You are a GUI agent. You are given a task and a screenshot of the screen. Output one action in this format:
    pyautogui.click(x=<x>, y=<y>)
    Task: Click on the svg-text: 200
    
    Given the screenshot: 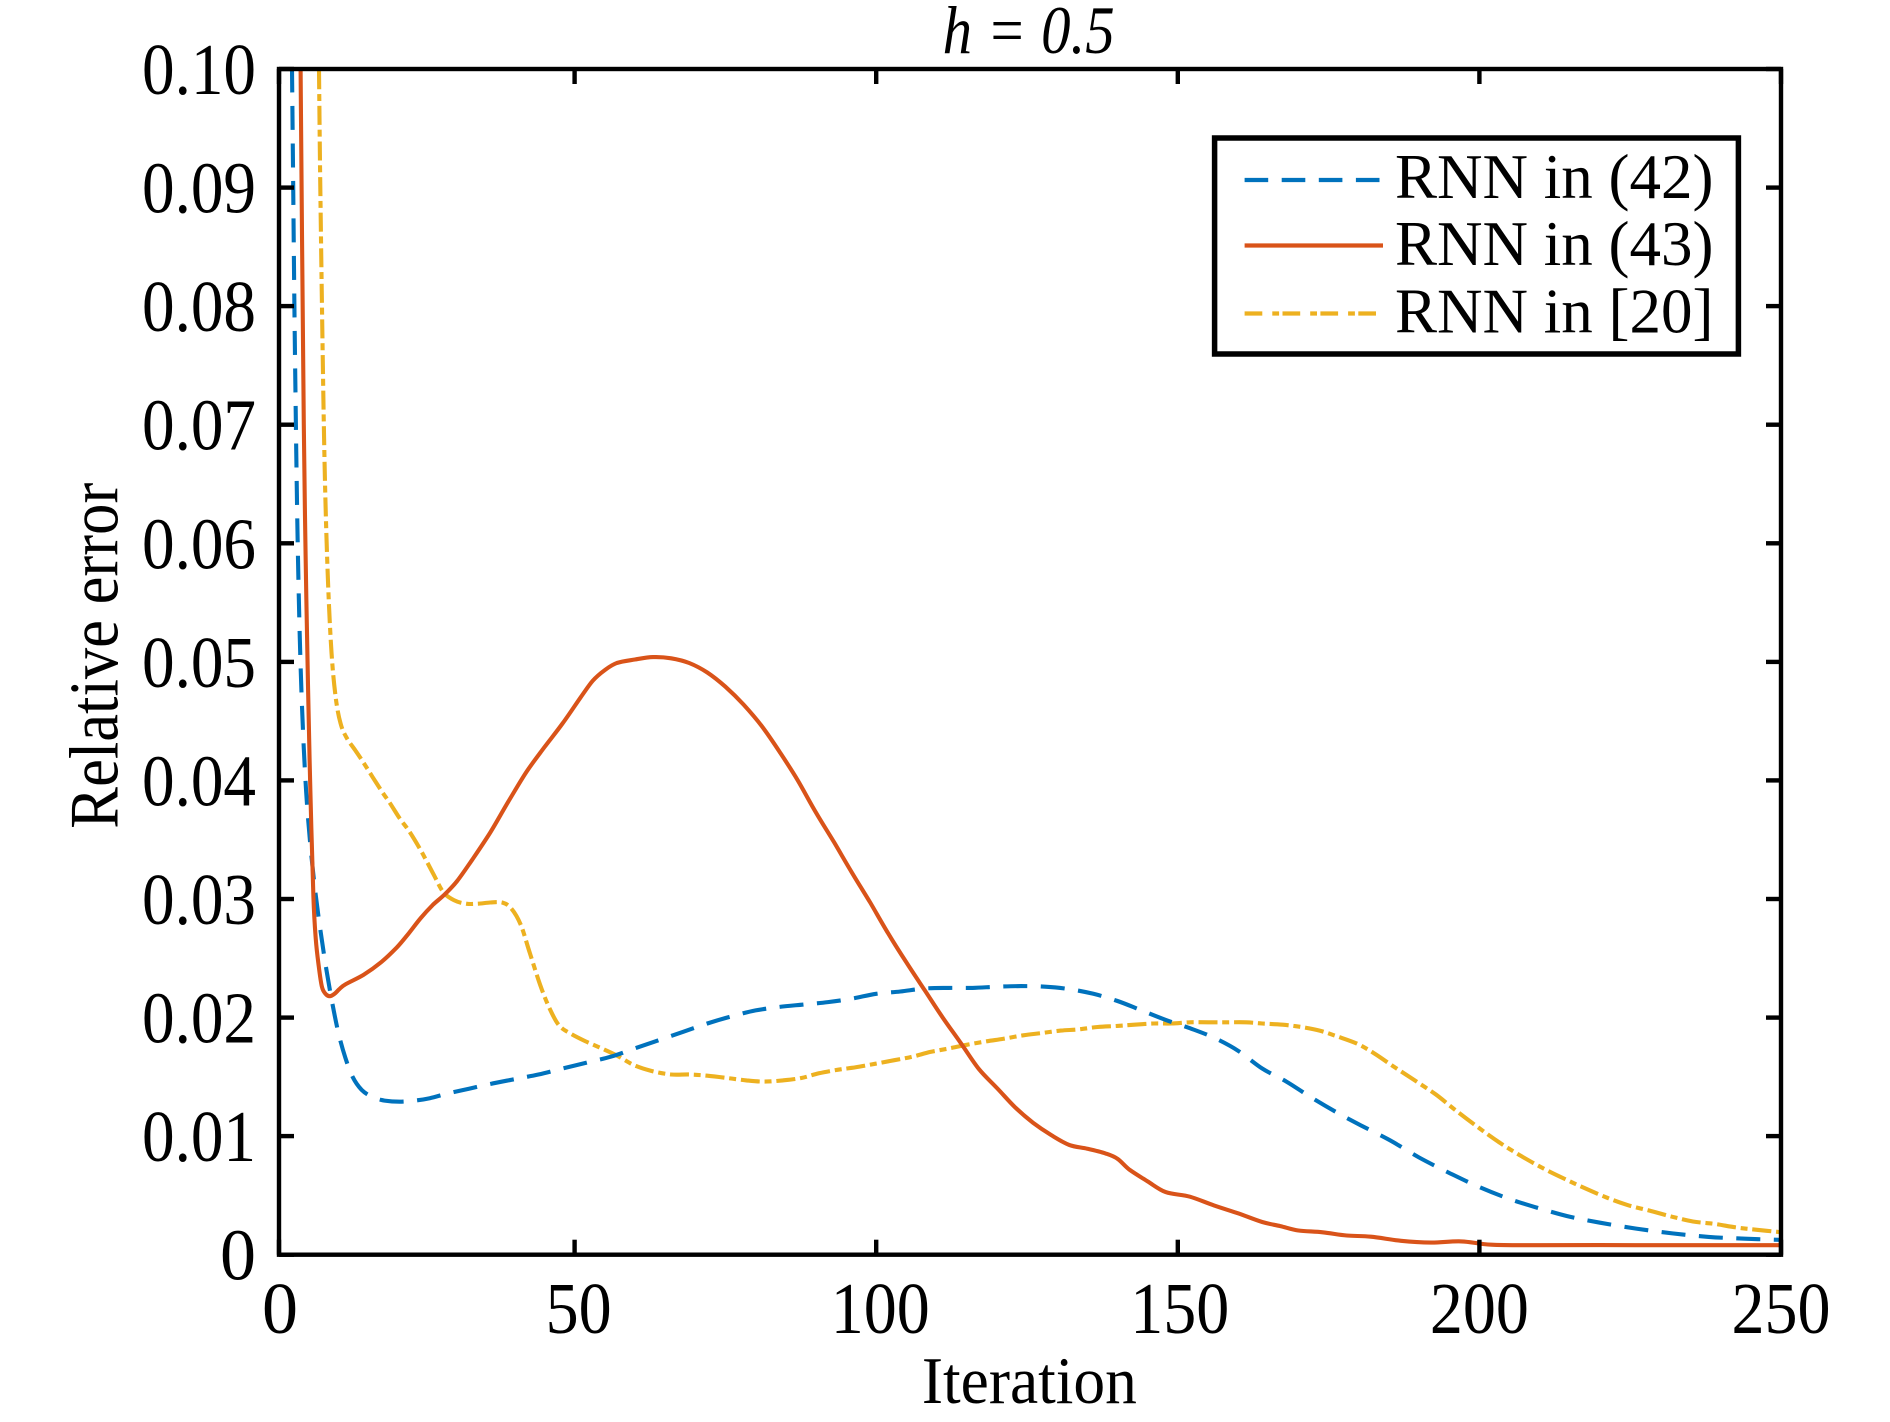 What is the action you would take?
    pyautogui.click(x=1479, y=1308)
    